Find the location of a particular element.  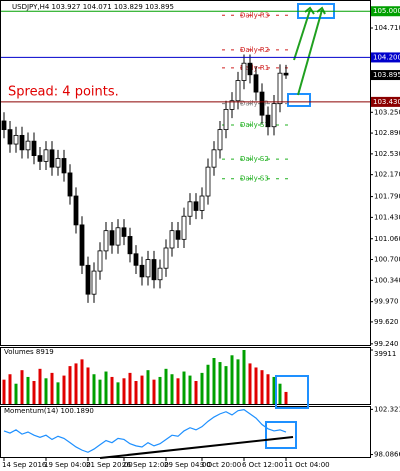

y-tick-label: 100.340 is located at coordinates (387, 280).